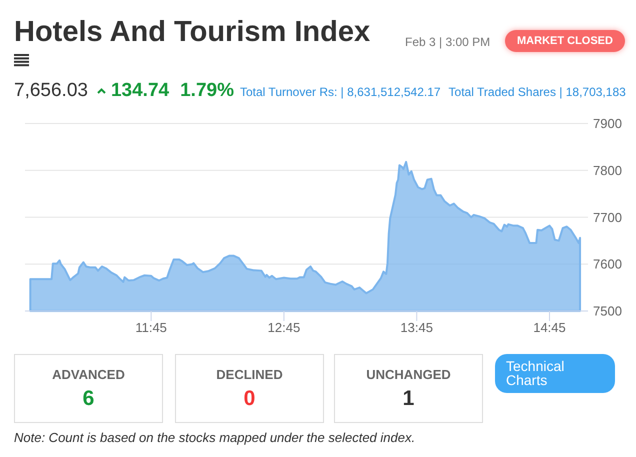 The image size is (636, 457). What do you see at coordinates (192, 32) in the screenshot?
I see `chart-title: Hotels And Tourism Index` at bounding box center [192, 32].